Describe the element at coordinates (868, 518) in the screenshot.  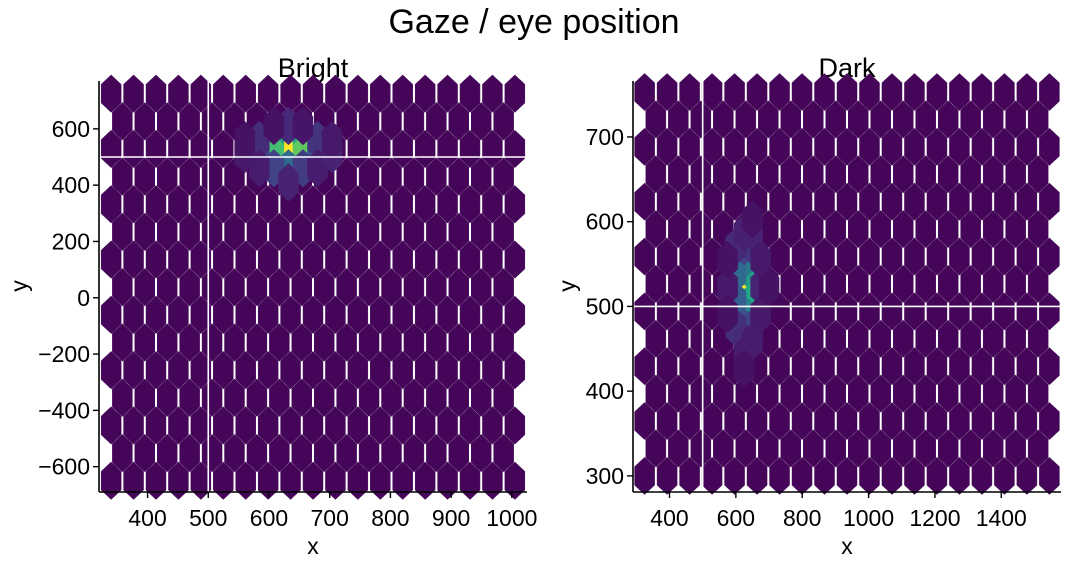
I see `x-tick-label: 1000` at that location.